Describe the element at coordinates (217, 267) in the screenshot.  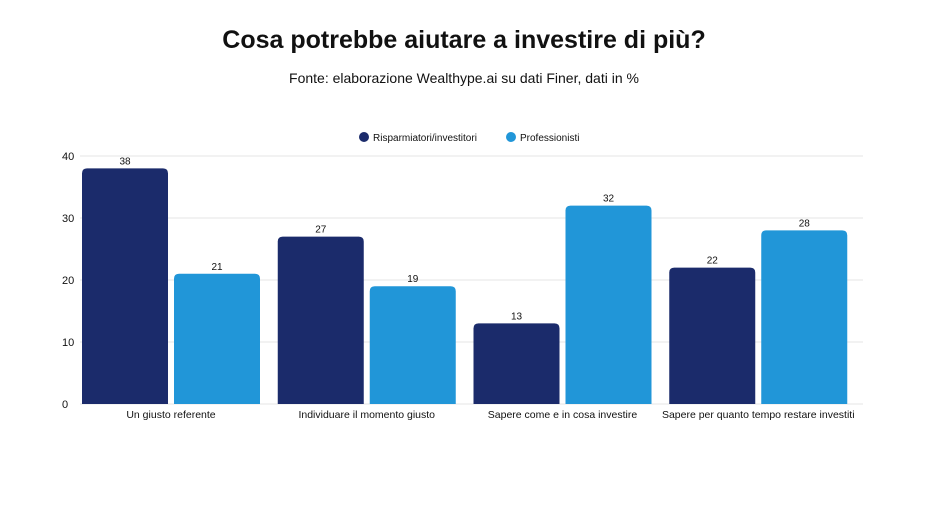
I see `data-label: 21` at that location.